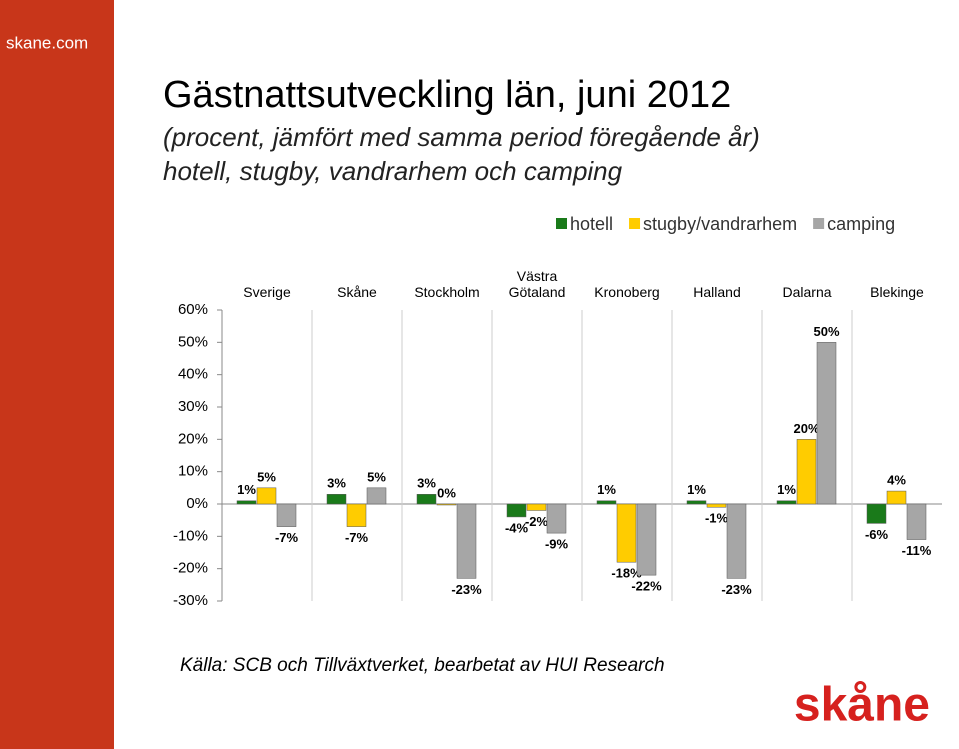 Image resolution: width=959 pixels, height=749 pixels. Describe the element at coordinates (591, 224) in the screenshot. I see `legend-label: hotell` at that location.